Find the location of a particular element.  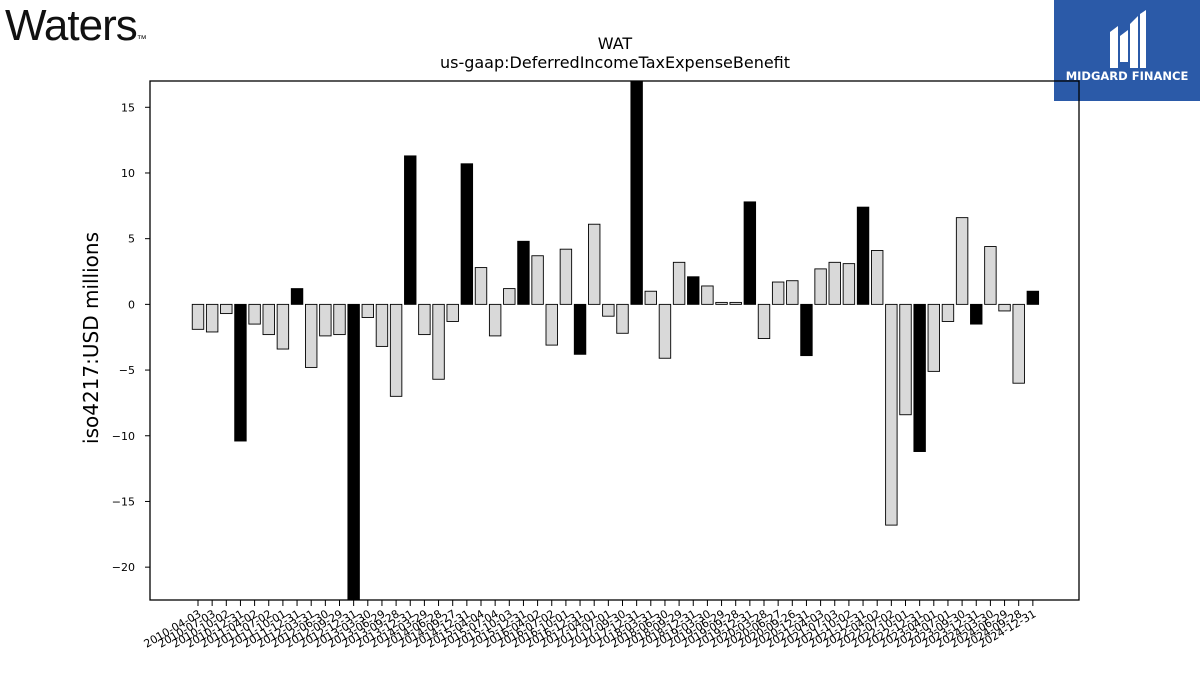

y-tick-label: 15 is located at coordinates (128, 107).